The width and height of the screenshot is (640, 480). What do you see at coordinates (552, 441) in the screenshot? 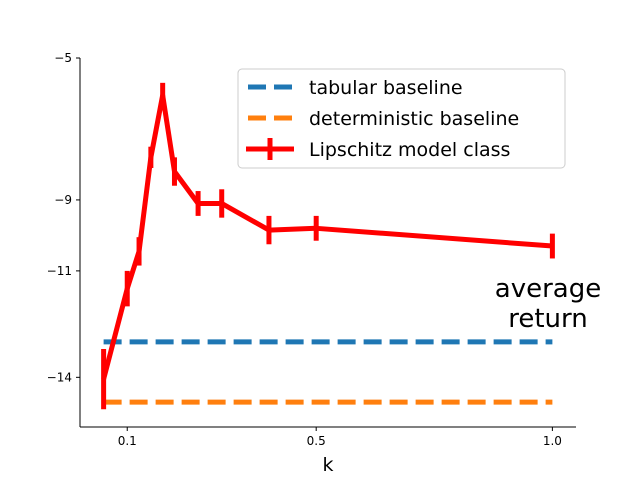
I see `x-tick-label: 1.0` at bounding box center [552, 441].